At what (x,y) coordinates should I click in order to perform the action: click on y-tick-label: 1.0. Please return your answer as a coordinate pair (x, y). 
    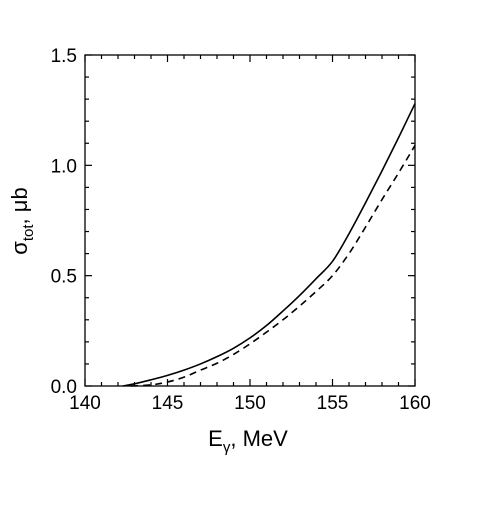
    Looking at the image, I should click on (64, 166).